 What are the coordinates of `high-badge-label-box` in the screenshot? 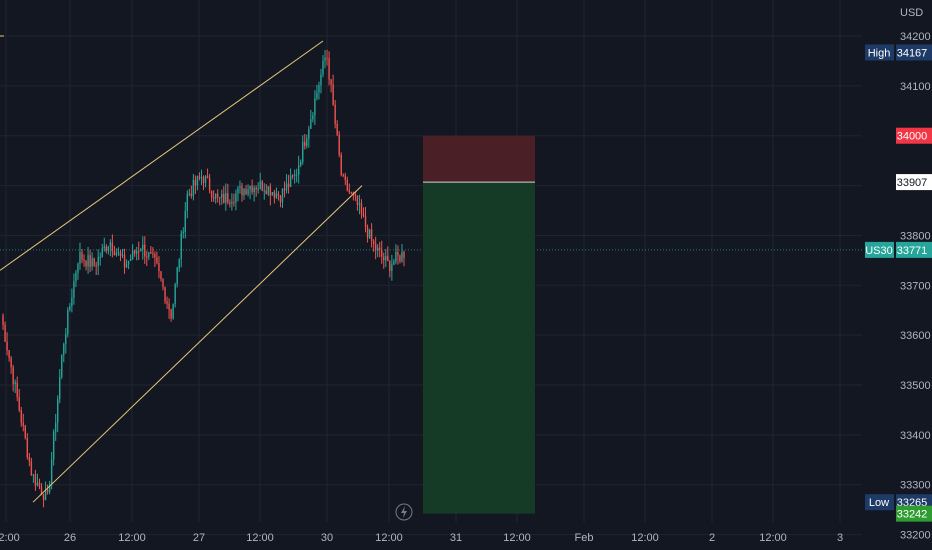 It's located at (879, 52).